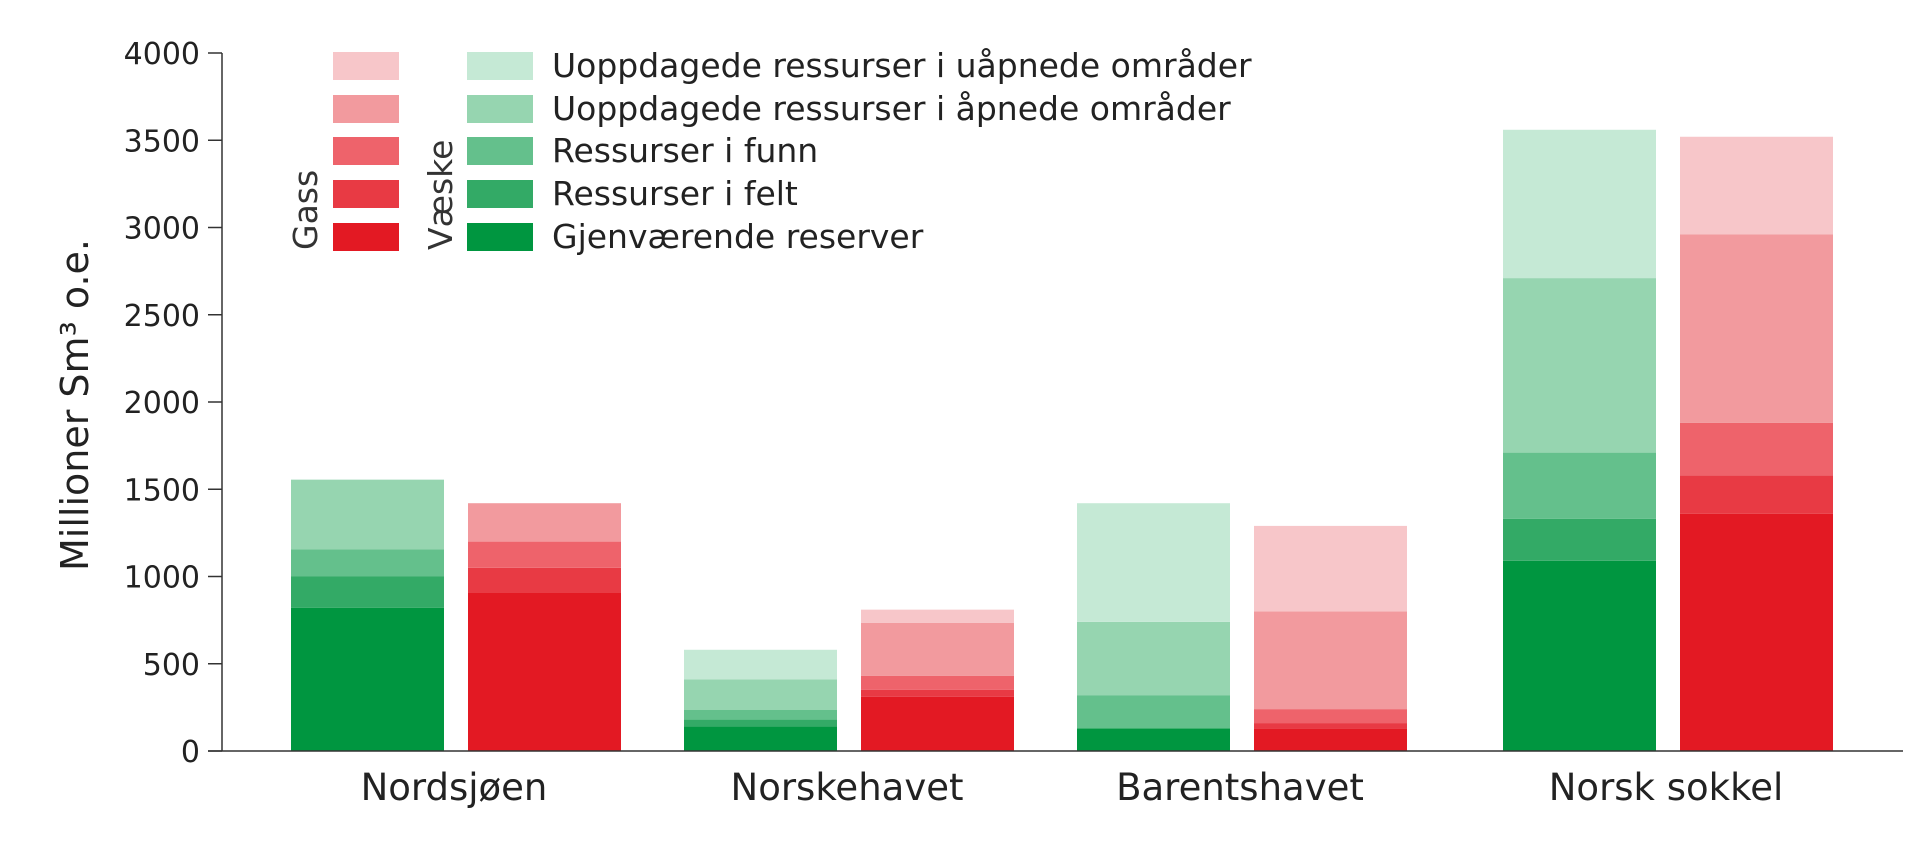 The image size is (1920, 844). I want to click on legend-label-ressurser-i-funn: Ressurser i funn, so click(685, 150).